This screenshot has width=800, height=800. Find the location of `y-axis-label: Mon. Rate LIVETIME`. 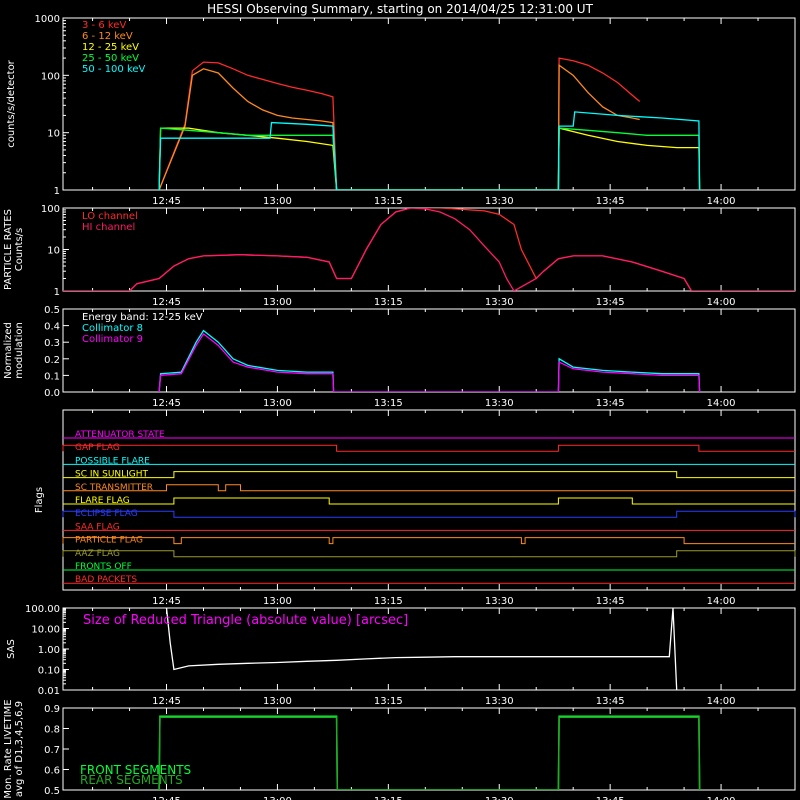

y-axis-label: Mon. Rate LIVETIME is located at coordinates (8, 748).